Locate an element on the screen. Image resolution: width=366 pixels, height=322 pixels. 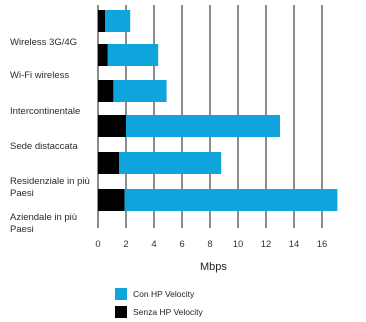
category-label-residenziale: Residenziale in più Paesi is located at coordinates (50, 187).